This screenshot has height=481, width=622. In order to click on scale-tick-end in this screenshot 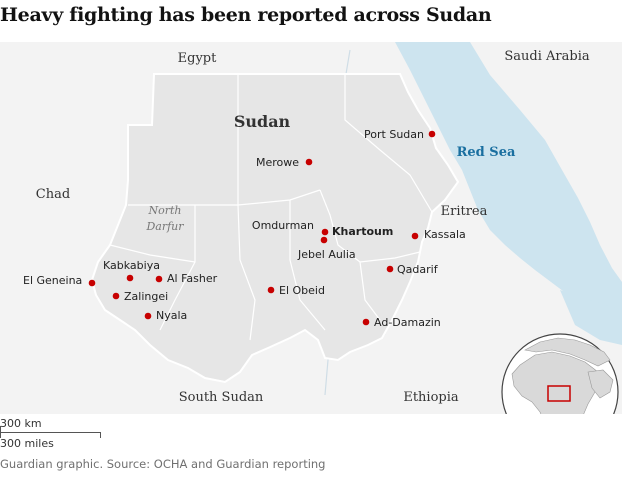, I will do `click(100, 435)`.